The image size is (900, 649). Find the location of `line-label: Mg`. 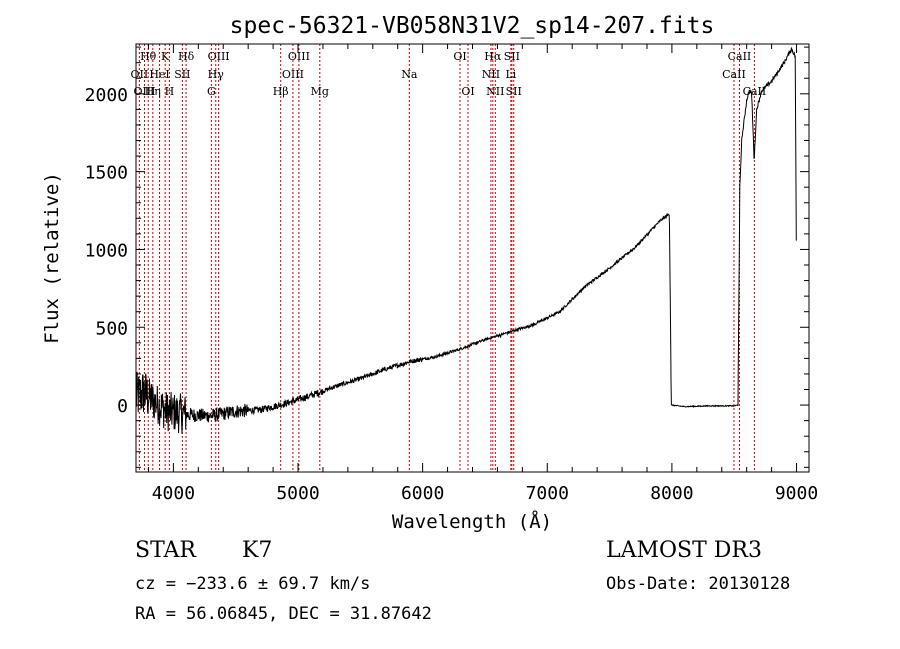

line-label: Mg is located at coordinates (320, 91).